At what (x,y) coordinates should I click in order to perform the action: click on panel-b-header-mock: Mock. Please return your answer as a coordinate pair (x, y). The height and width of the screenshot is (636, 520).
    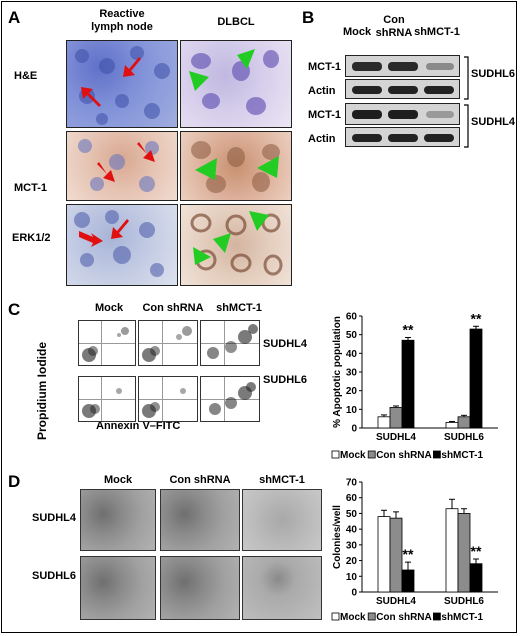
    Looking at the image, I should click on (357, 32).